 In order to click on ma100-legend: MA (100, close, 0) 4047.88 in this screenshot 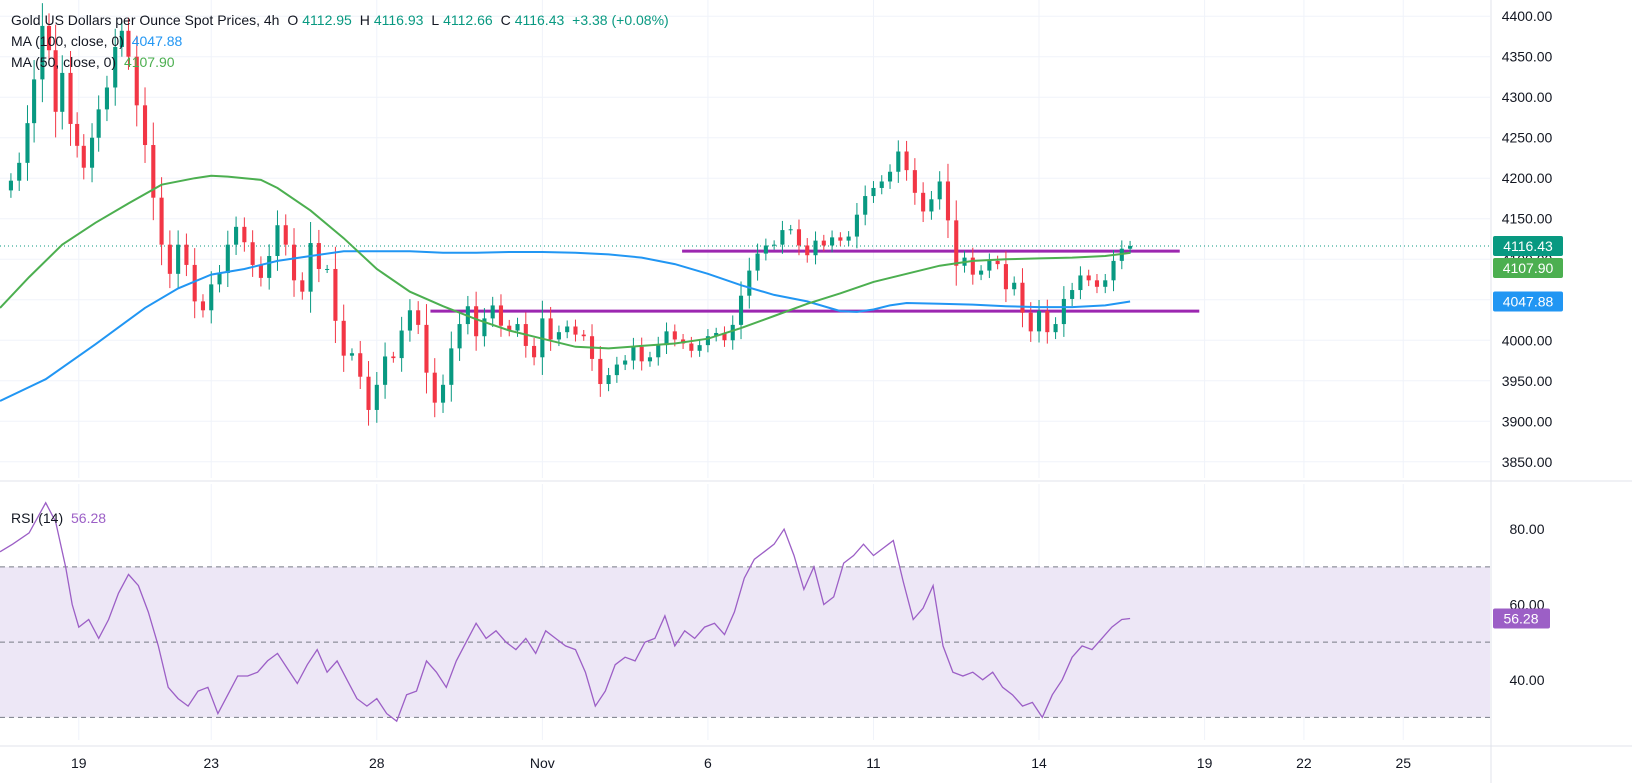, I will do `click(98, 41)`.